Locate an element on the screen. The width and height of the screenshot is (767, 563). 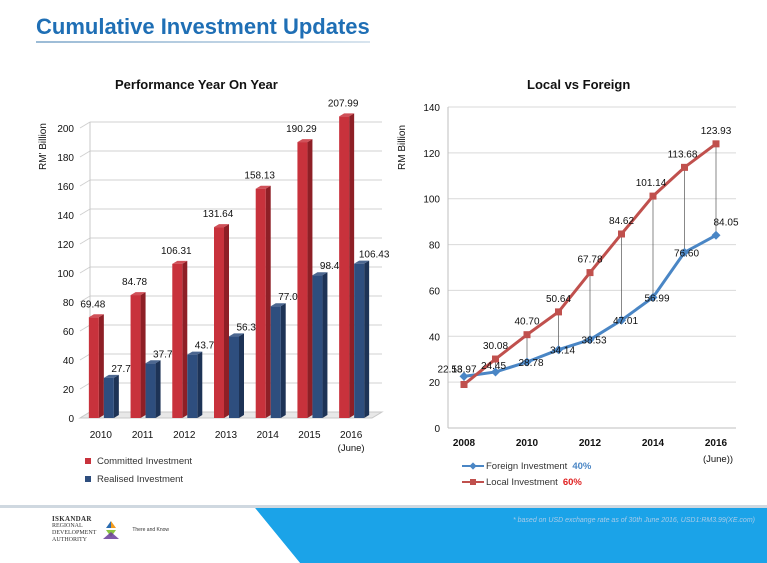
line-chart-title: Local vs Foreign is located at coordinates (579, 84).